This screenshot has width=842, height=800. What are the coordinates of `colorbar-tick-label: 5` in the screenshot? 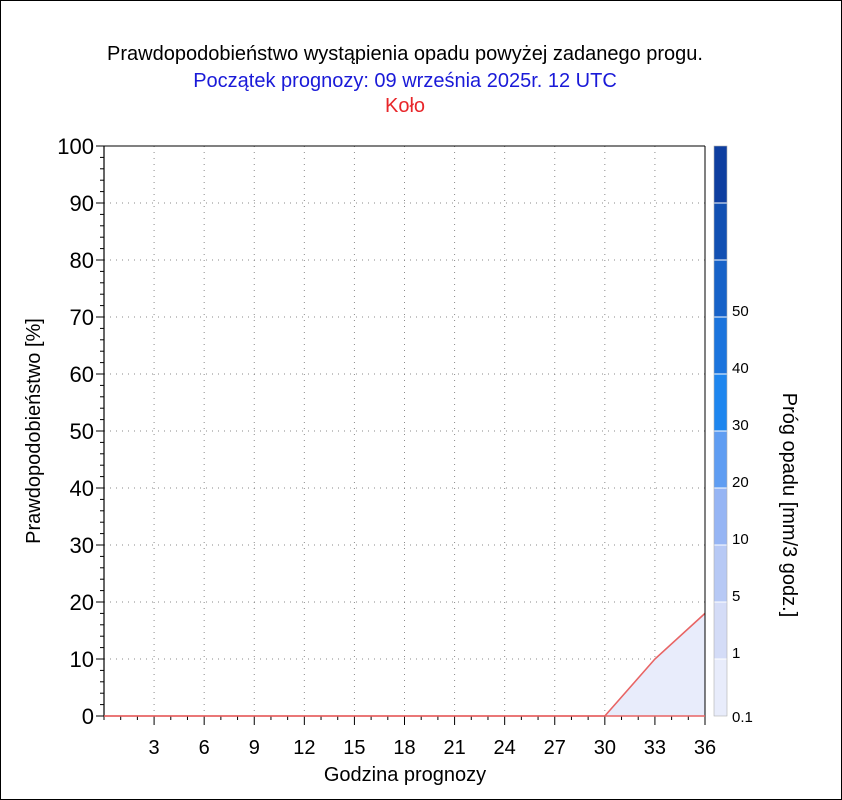 It's located at (736, 596).